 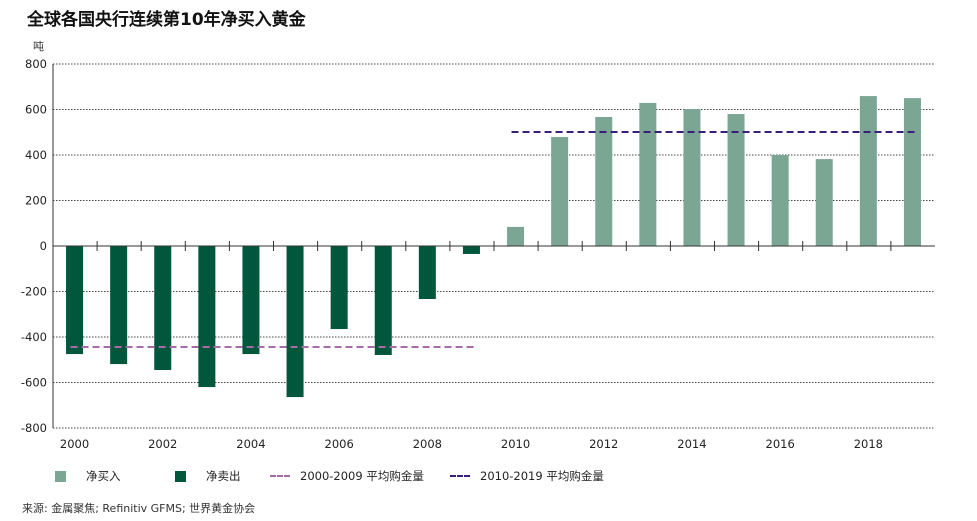 I want to click on legend-item-avg-2010s: 2010-2019 平均购金量, so click(x=527, y=476).